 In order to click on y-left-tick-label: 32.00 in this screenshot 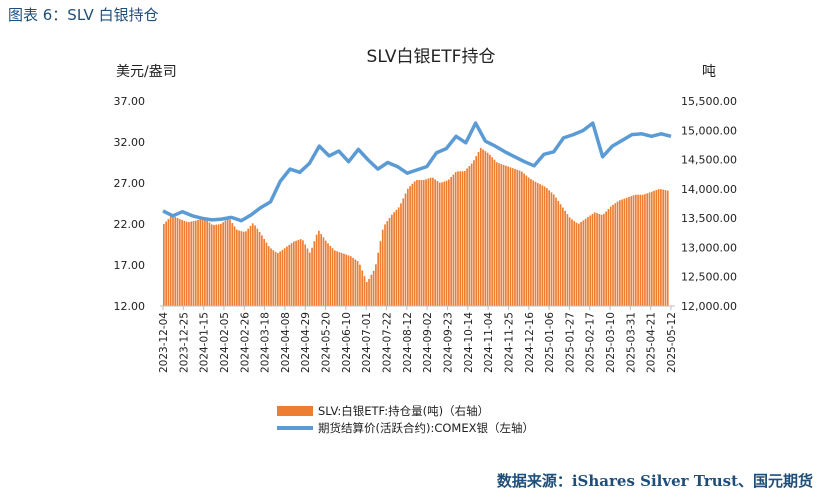, I will do `click(130, 142)`.